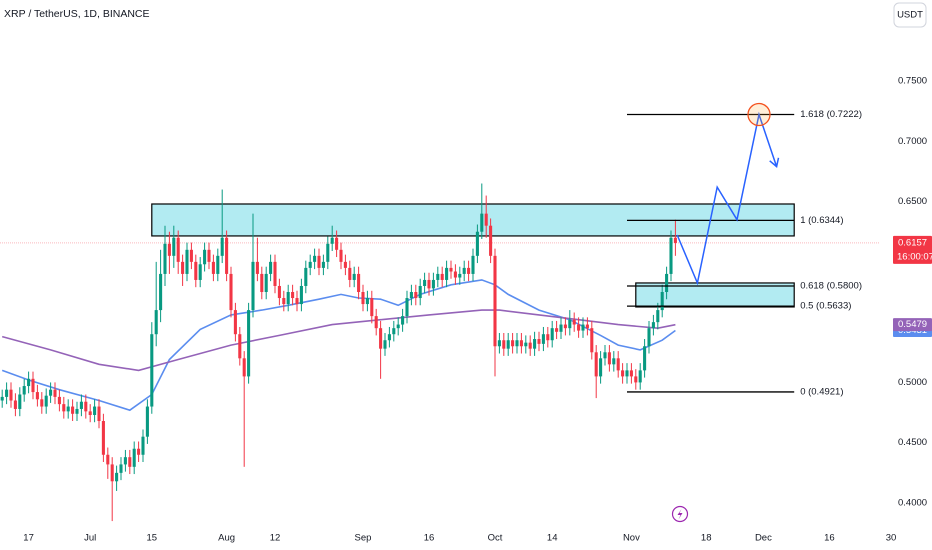 This screenshot has height=550, width=932. I want to click on currency-box, so click(910, 15).